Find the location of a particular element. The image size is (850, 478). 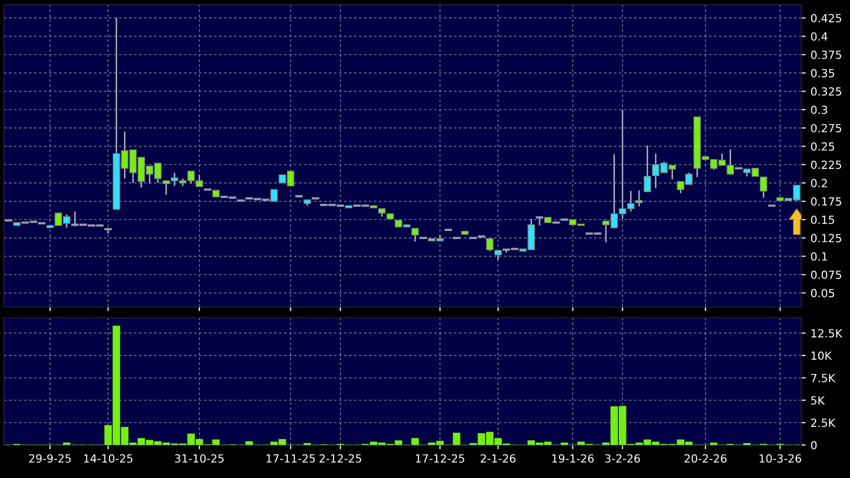

y-tick-label: 0.05 is located at coordinates (822, 293).